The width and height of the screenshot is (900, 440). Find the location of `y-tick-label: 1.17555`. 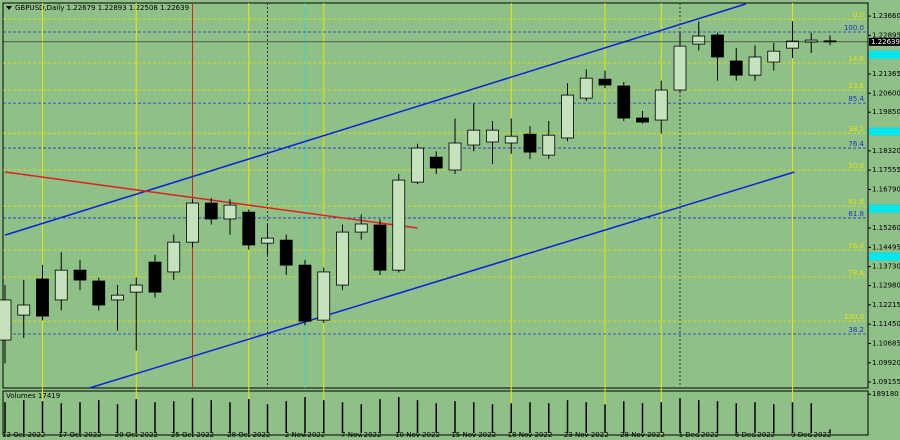

y-tick-label: 1.17555 is located at coordinates (886, 170).